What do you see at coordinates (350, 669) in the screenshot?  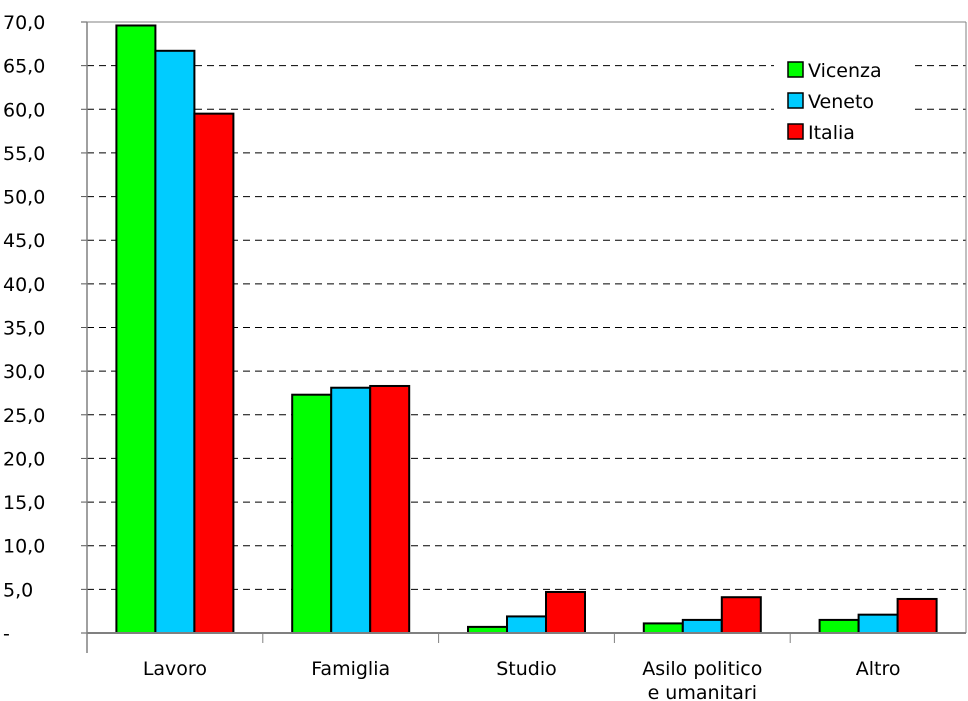 I see `x-category-label: Famiglia` at bounding box center [350, 669].